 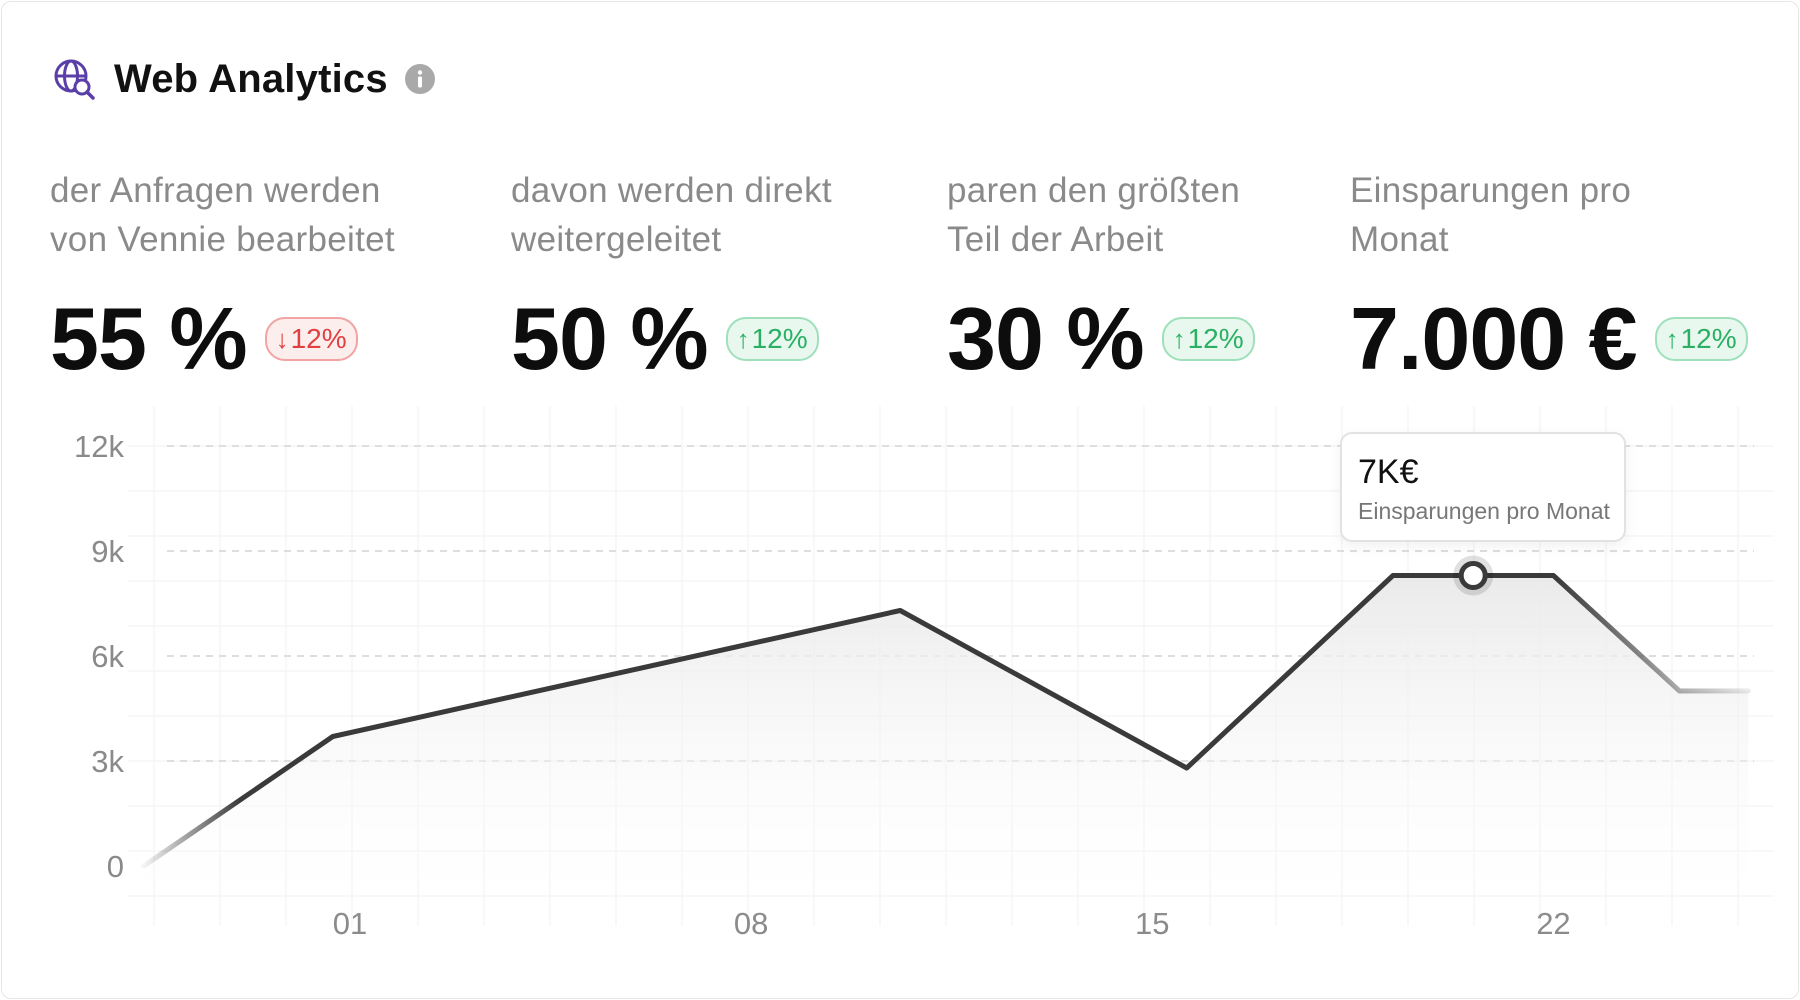 I want to click on stat-label: davon werden direkt weitergeleitet, so click(x=671, y=215).